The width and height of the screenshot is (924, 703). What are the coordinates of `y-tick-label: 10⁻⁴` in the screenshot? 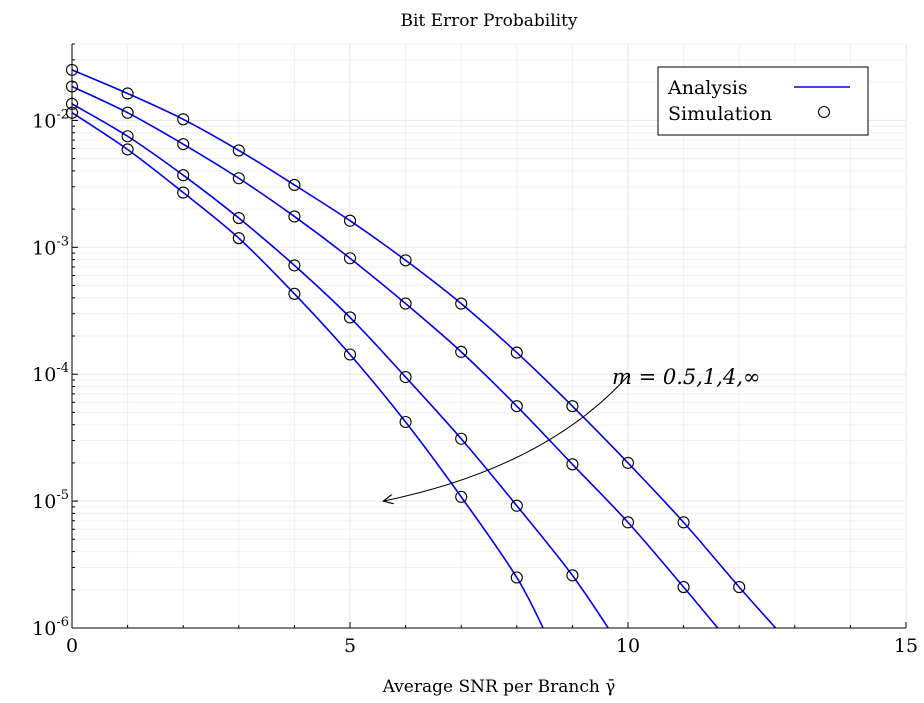 It's located at (50, 373).